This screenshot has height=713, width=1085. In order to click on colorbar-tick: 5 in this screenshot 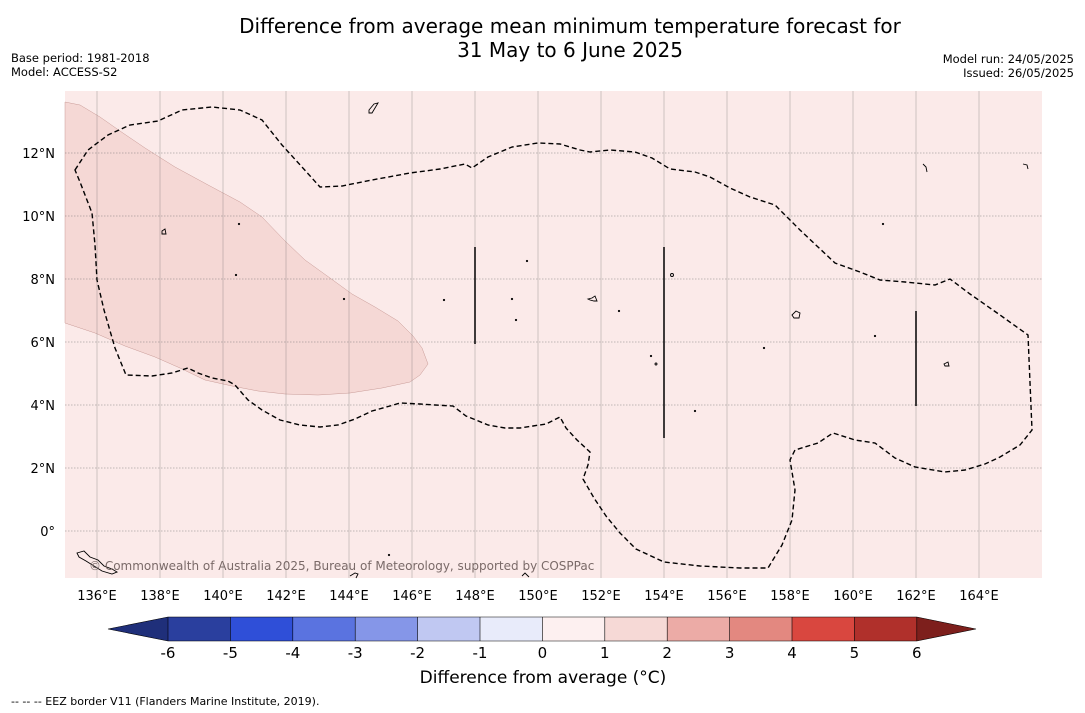, I will do `click(855, 653)`.